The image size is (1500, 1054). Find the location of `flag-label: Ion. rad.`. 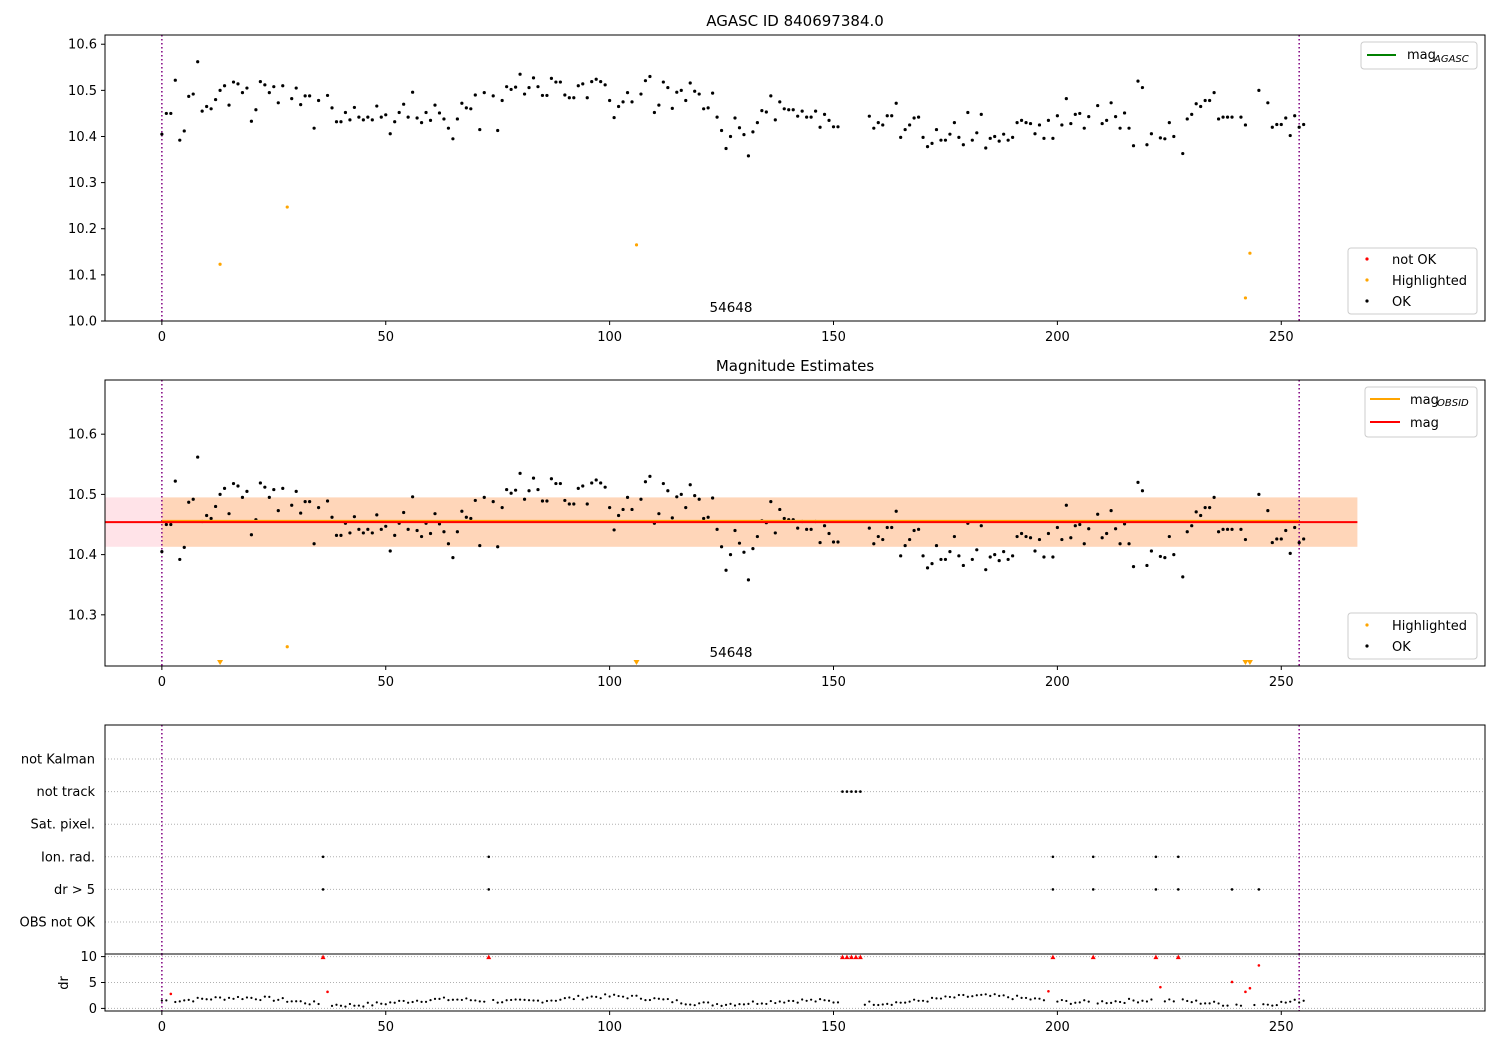

flag-label: Ion. rad. is located at coordinates (68, 857).